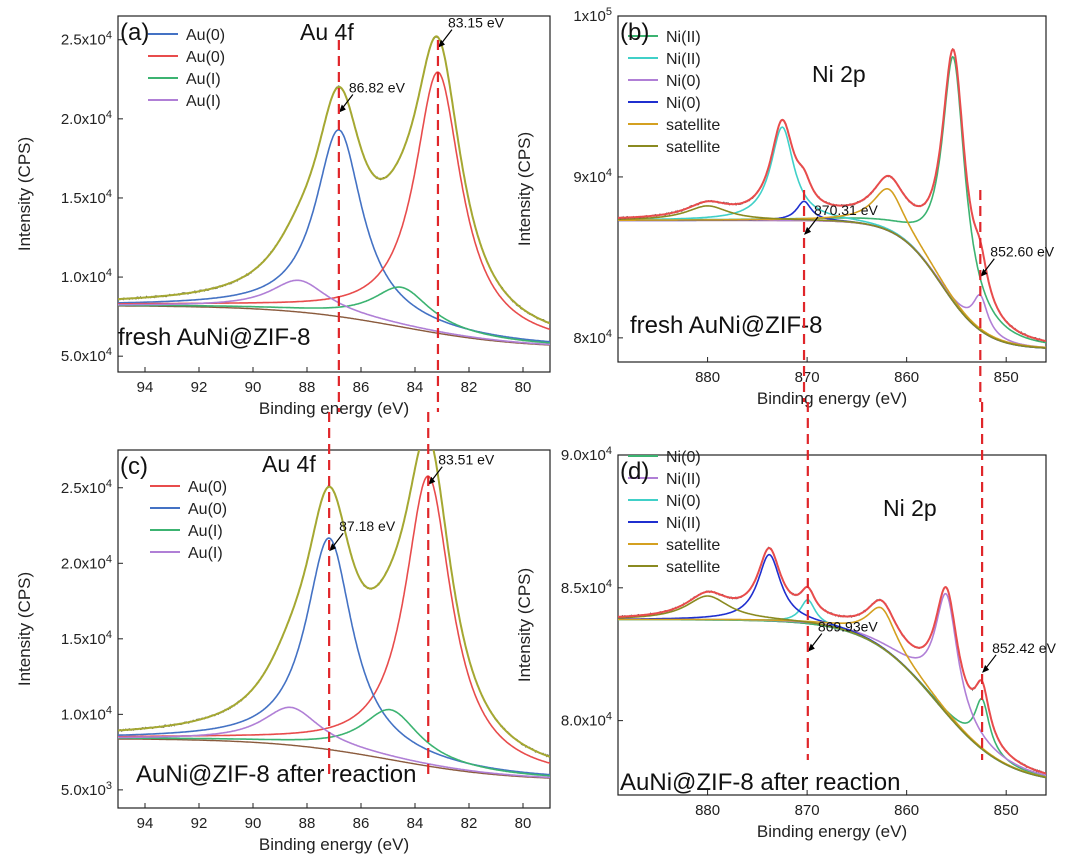  I want to click on y-tick-label: 9.0x10⁴, so click(586, 454).